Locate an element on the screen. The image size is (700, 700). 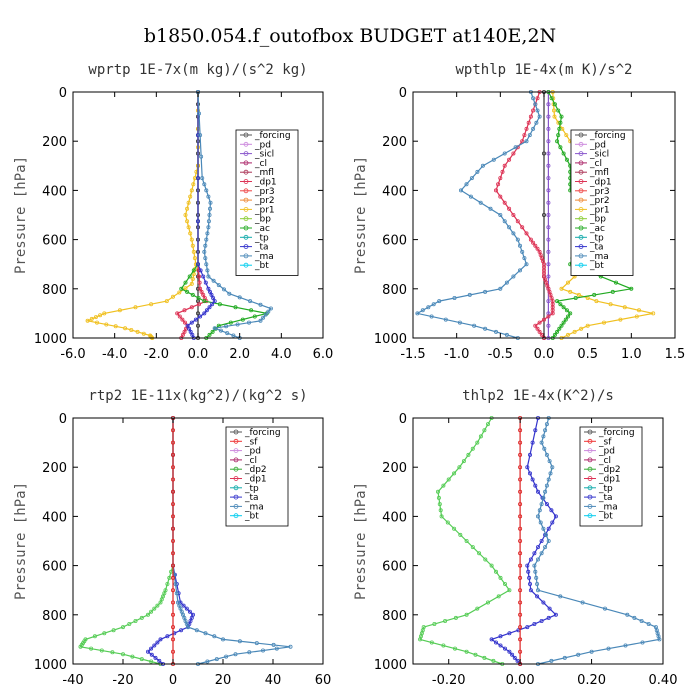
x-tick-label: 60 is located at coordinates (323, 680).